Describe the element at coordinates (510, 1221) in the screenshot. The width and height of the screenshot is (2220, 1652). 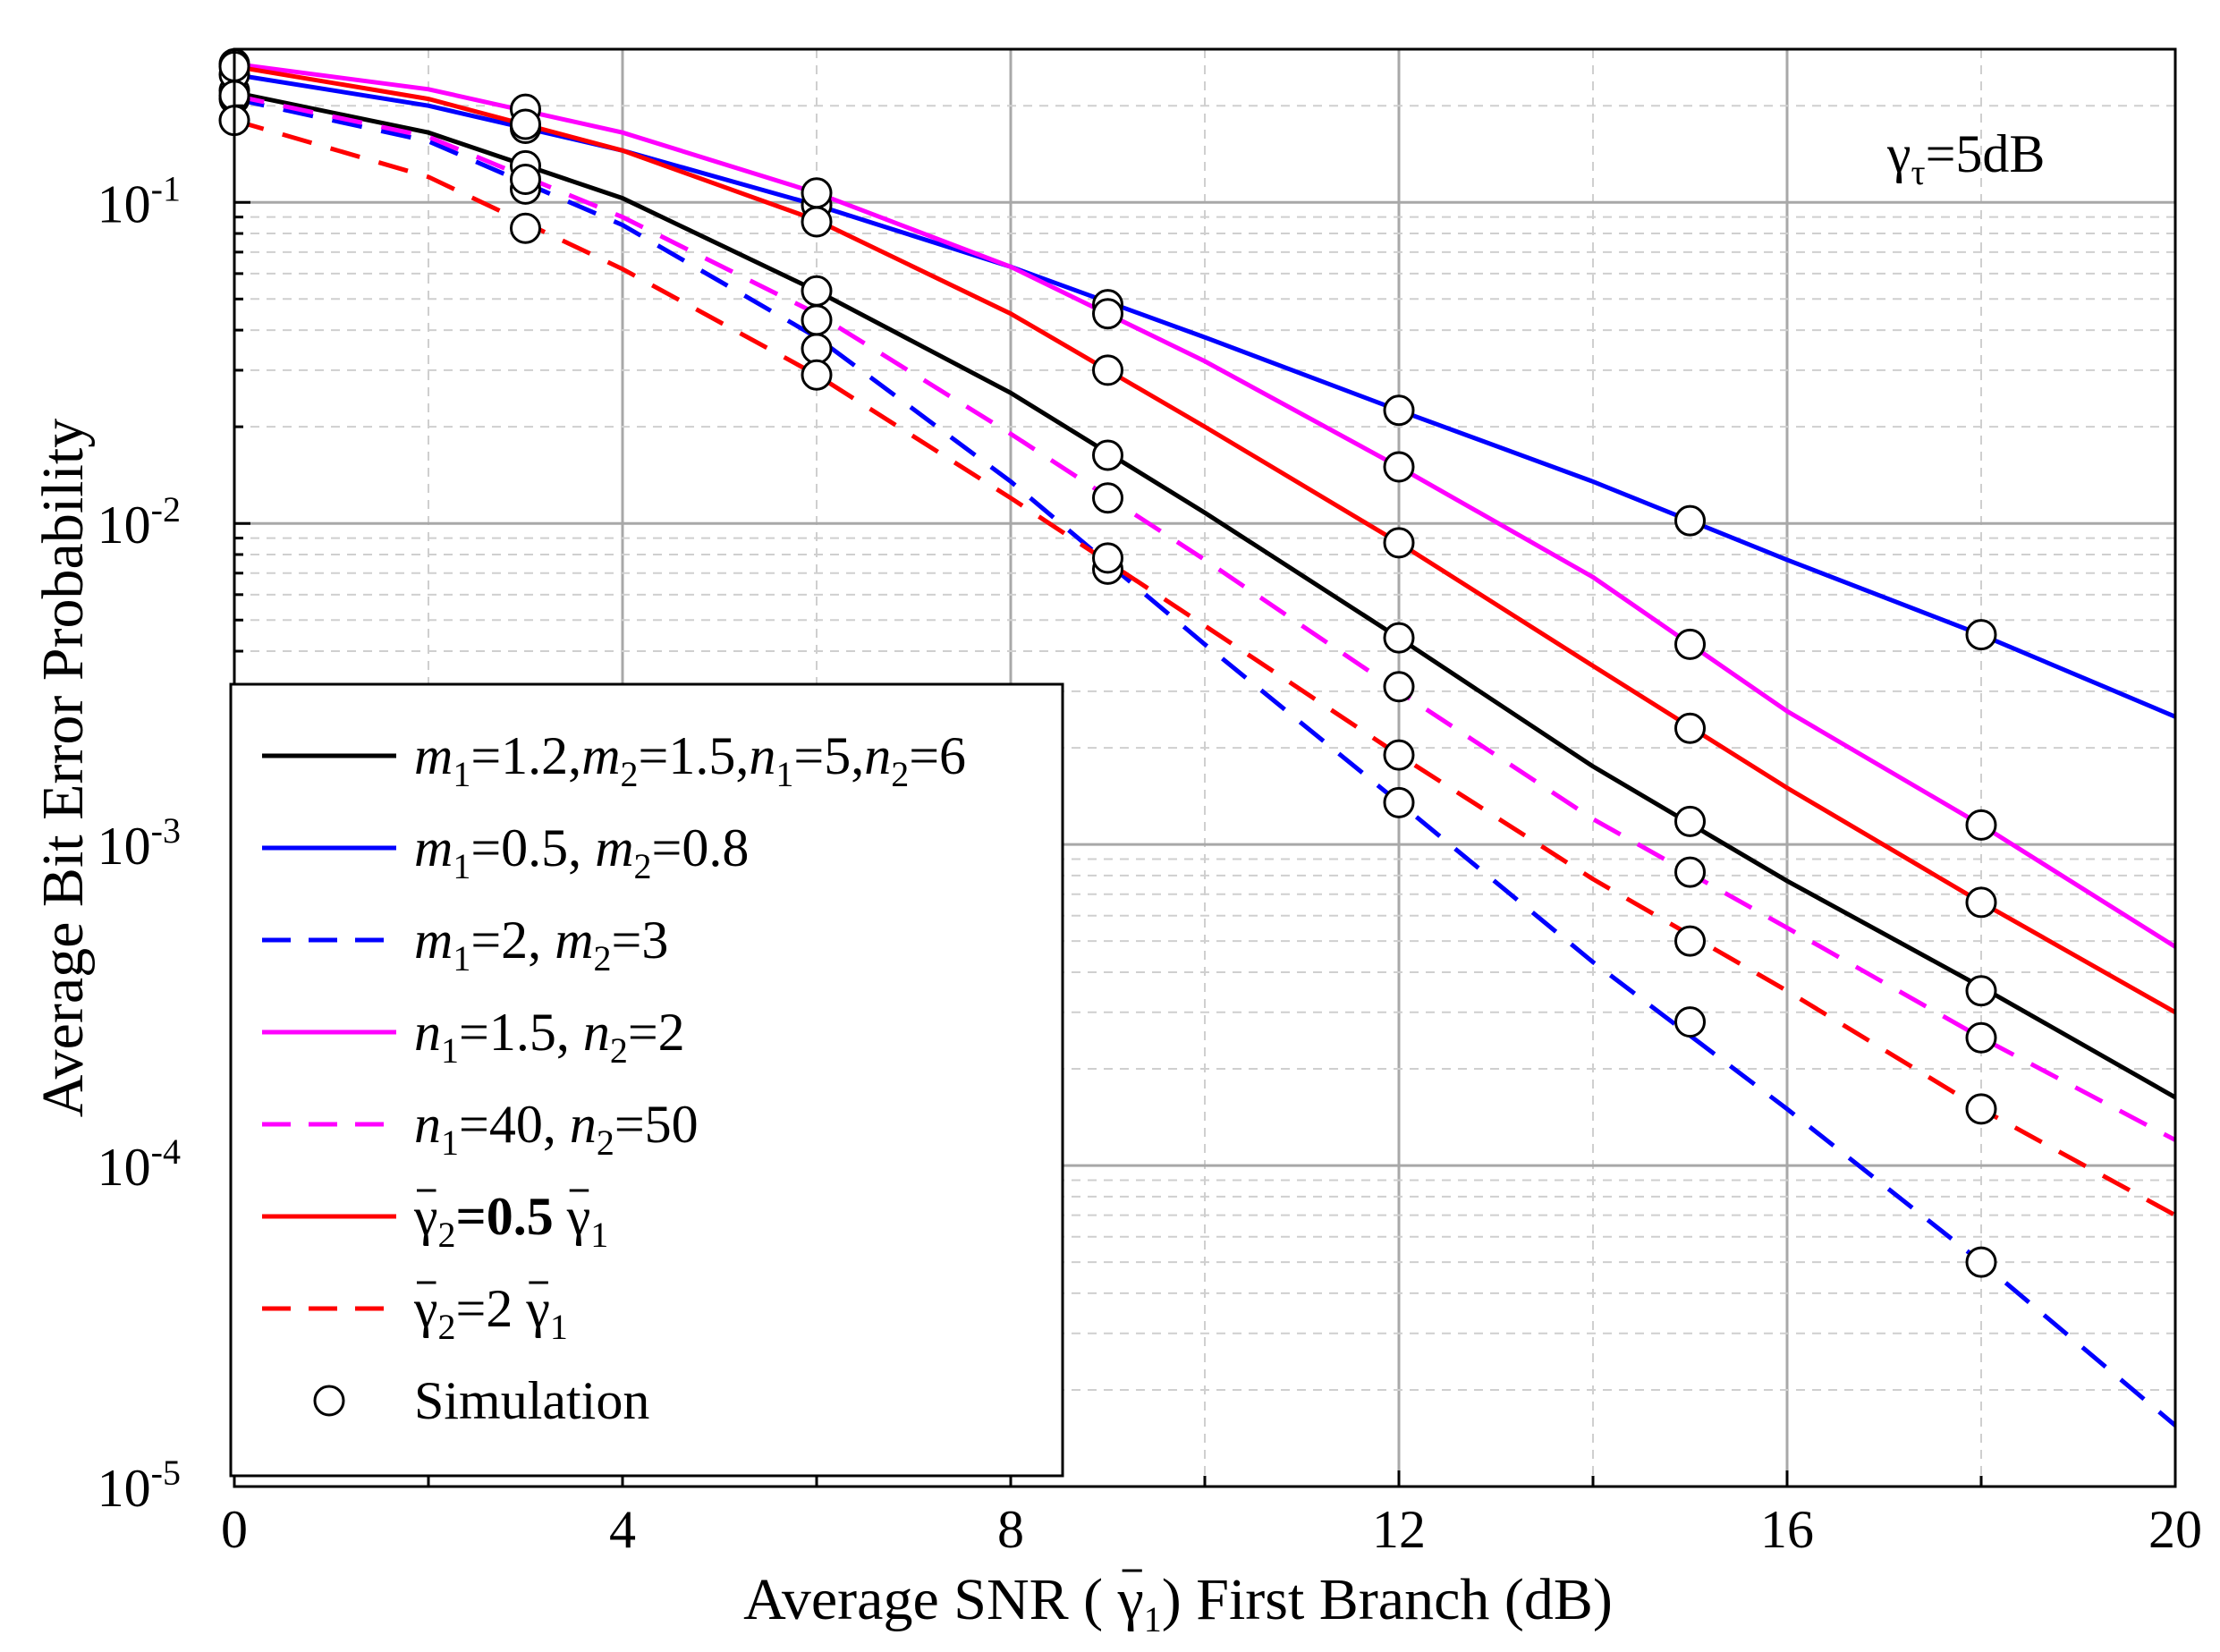
I see `legend-label-red-solid: γ2=0.5 γ1` at that location.